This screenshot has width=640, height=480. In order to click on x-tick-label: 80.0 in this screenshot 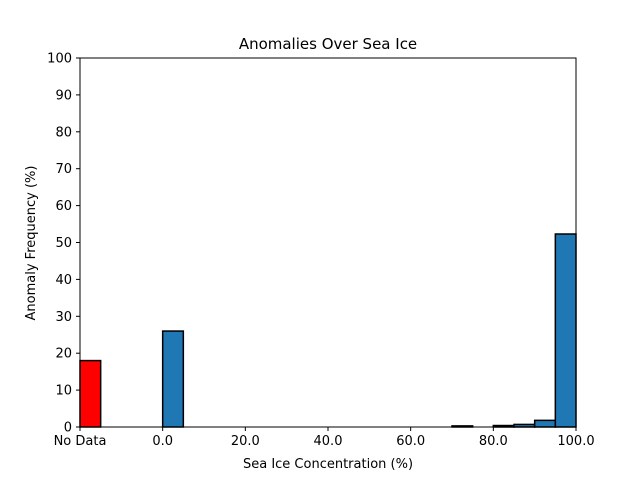, I will do `click(493, 441)`.